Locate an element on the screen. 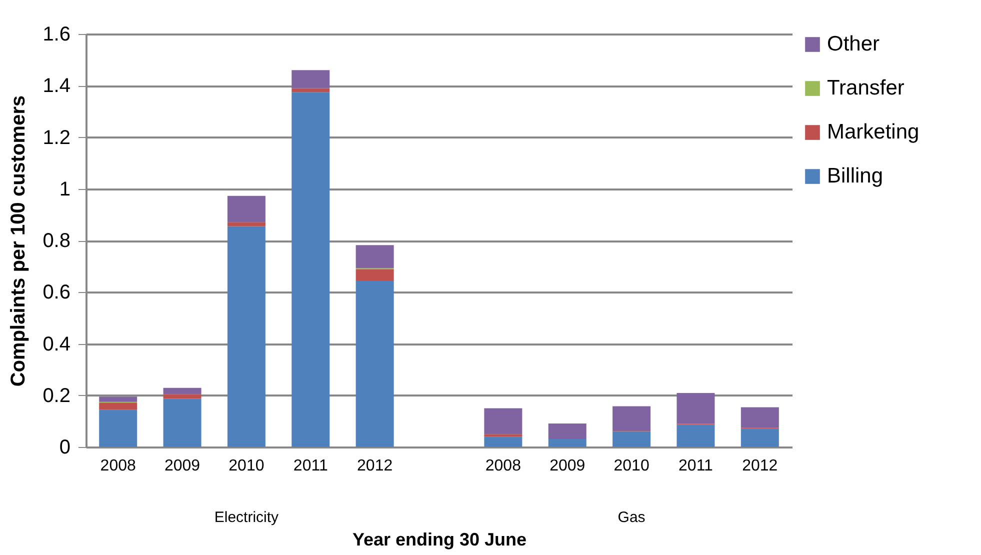 This screenshot has width=981, height=555. y-axis-title: Complaints per 100 customers is located at coordinates (19, 241).